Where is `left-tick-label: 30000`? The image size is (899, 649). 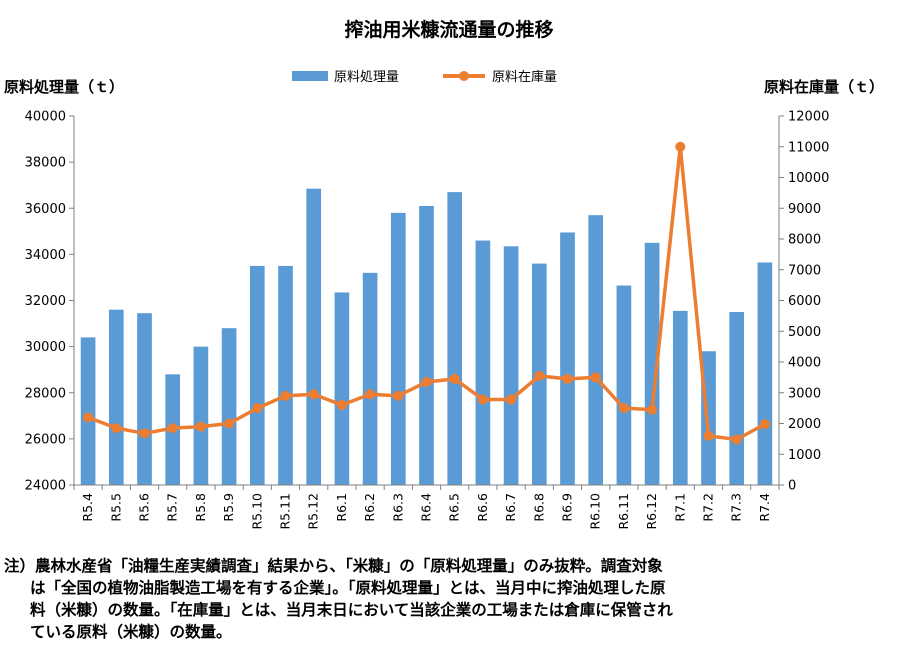 left-tick-label: 30000 is located at coordinates (45, 347).